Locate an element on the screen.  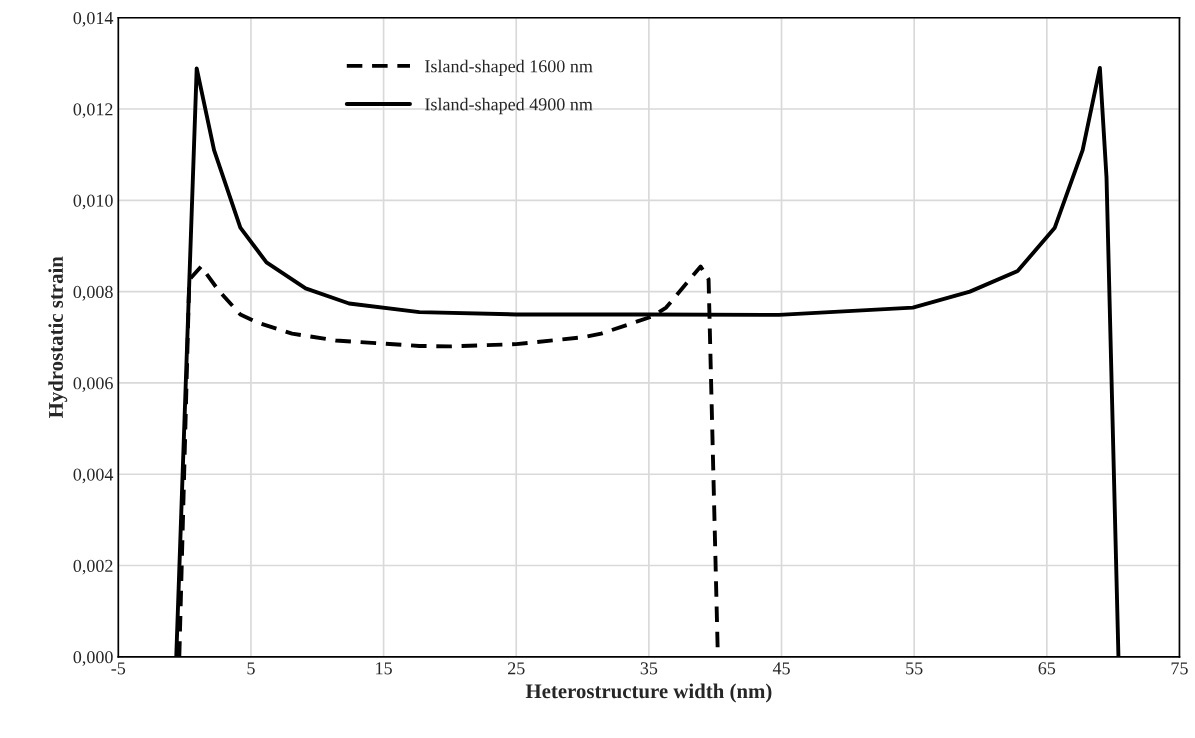
x-tick-label: 35 is located at coordinates (649, 668).